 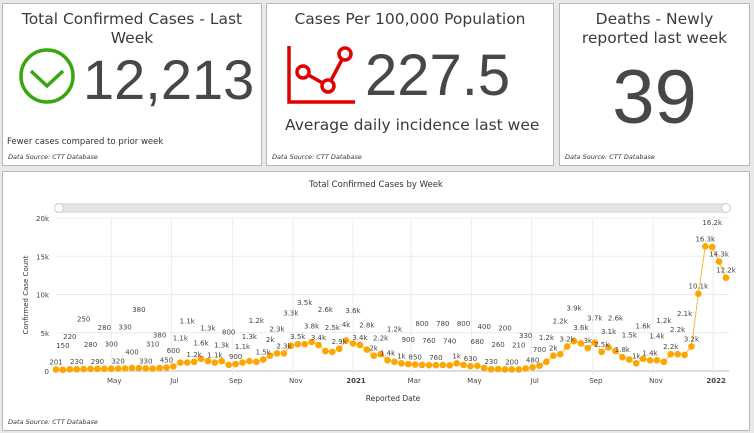 I want to click on card-value: 39, so click(x=654, y=97).